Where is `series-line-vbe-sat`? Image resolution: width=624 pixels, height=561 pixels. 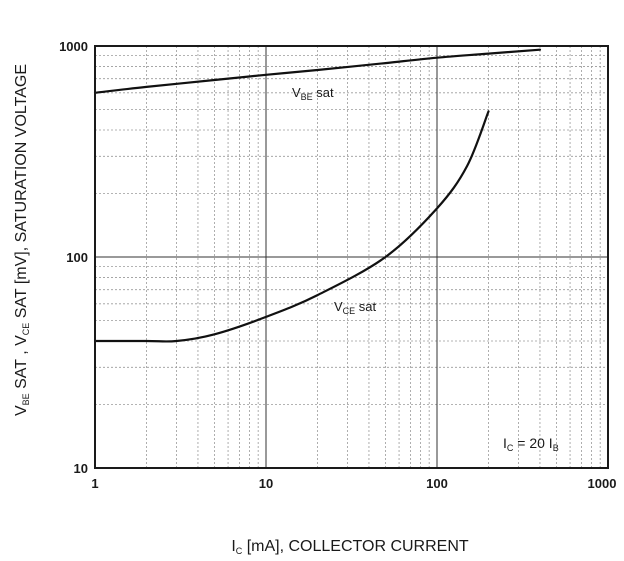
series-line-vbe-sat is located at coordinates (317, 71).